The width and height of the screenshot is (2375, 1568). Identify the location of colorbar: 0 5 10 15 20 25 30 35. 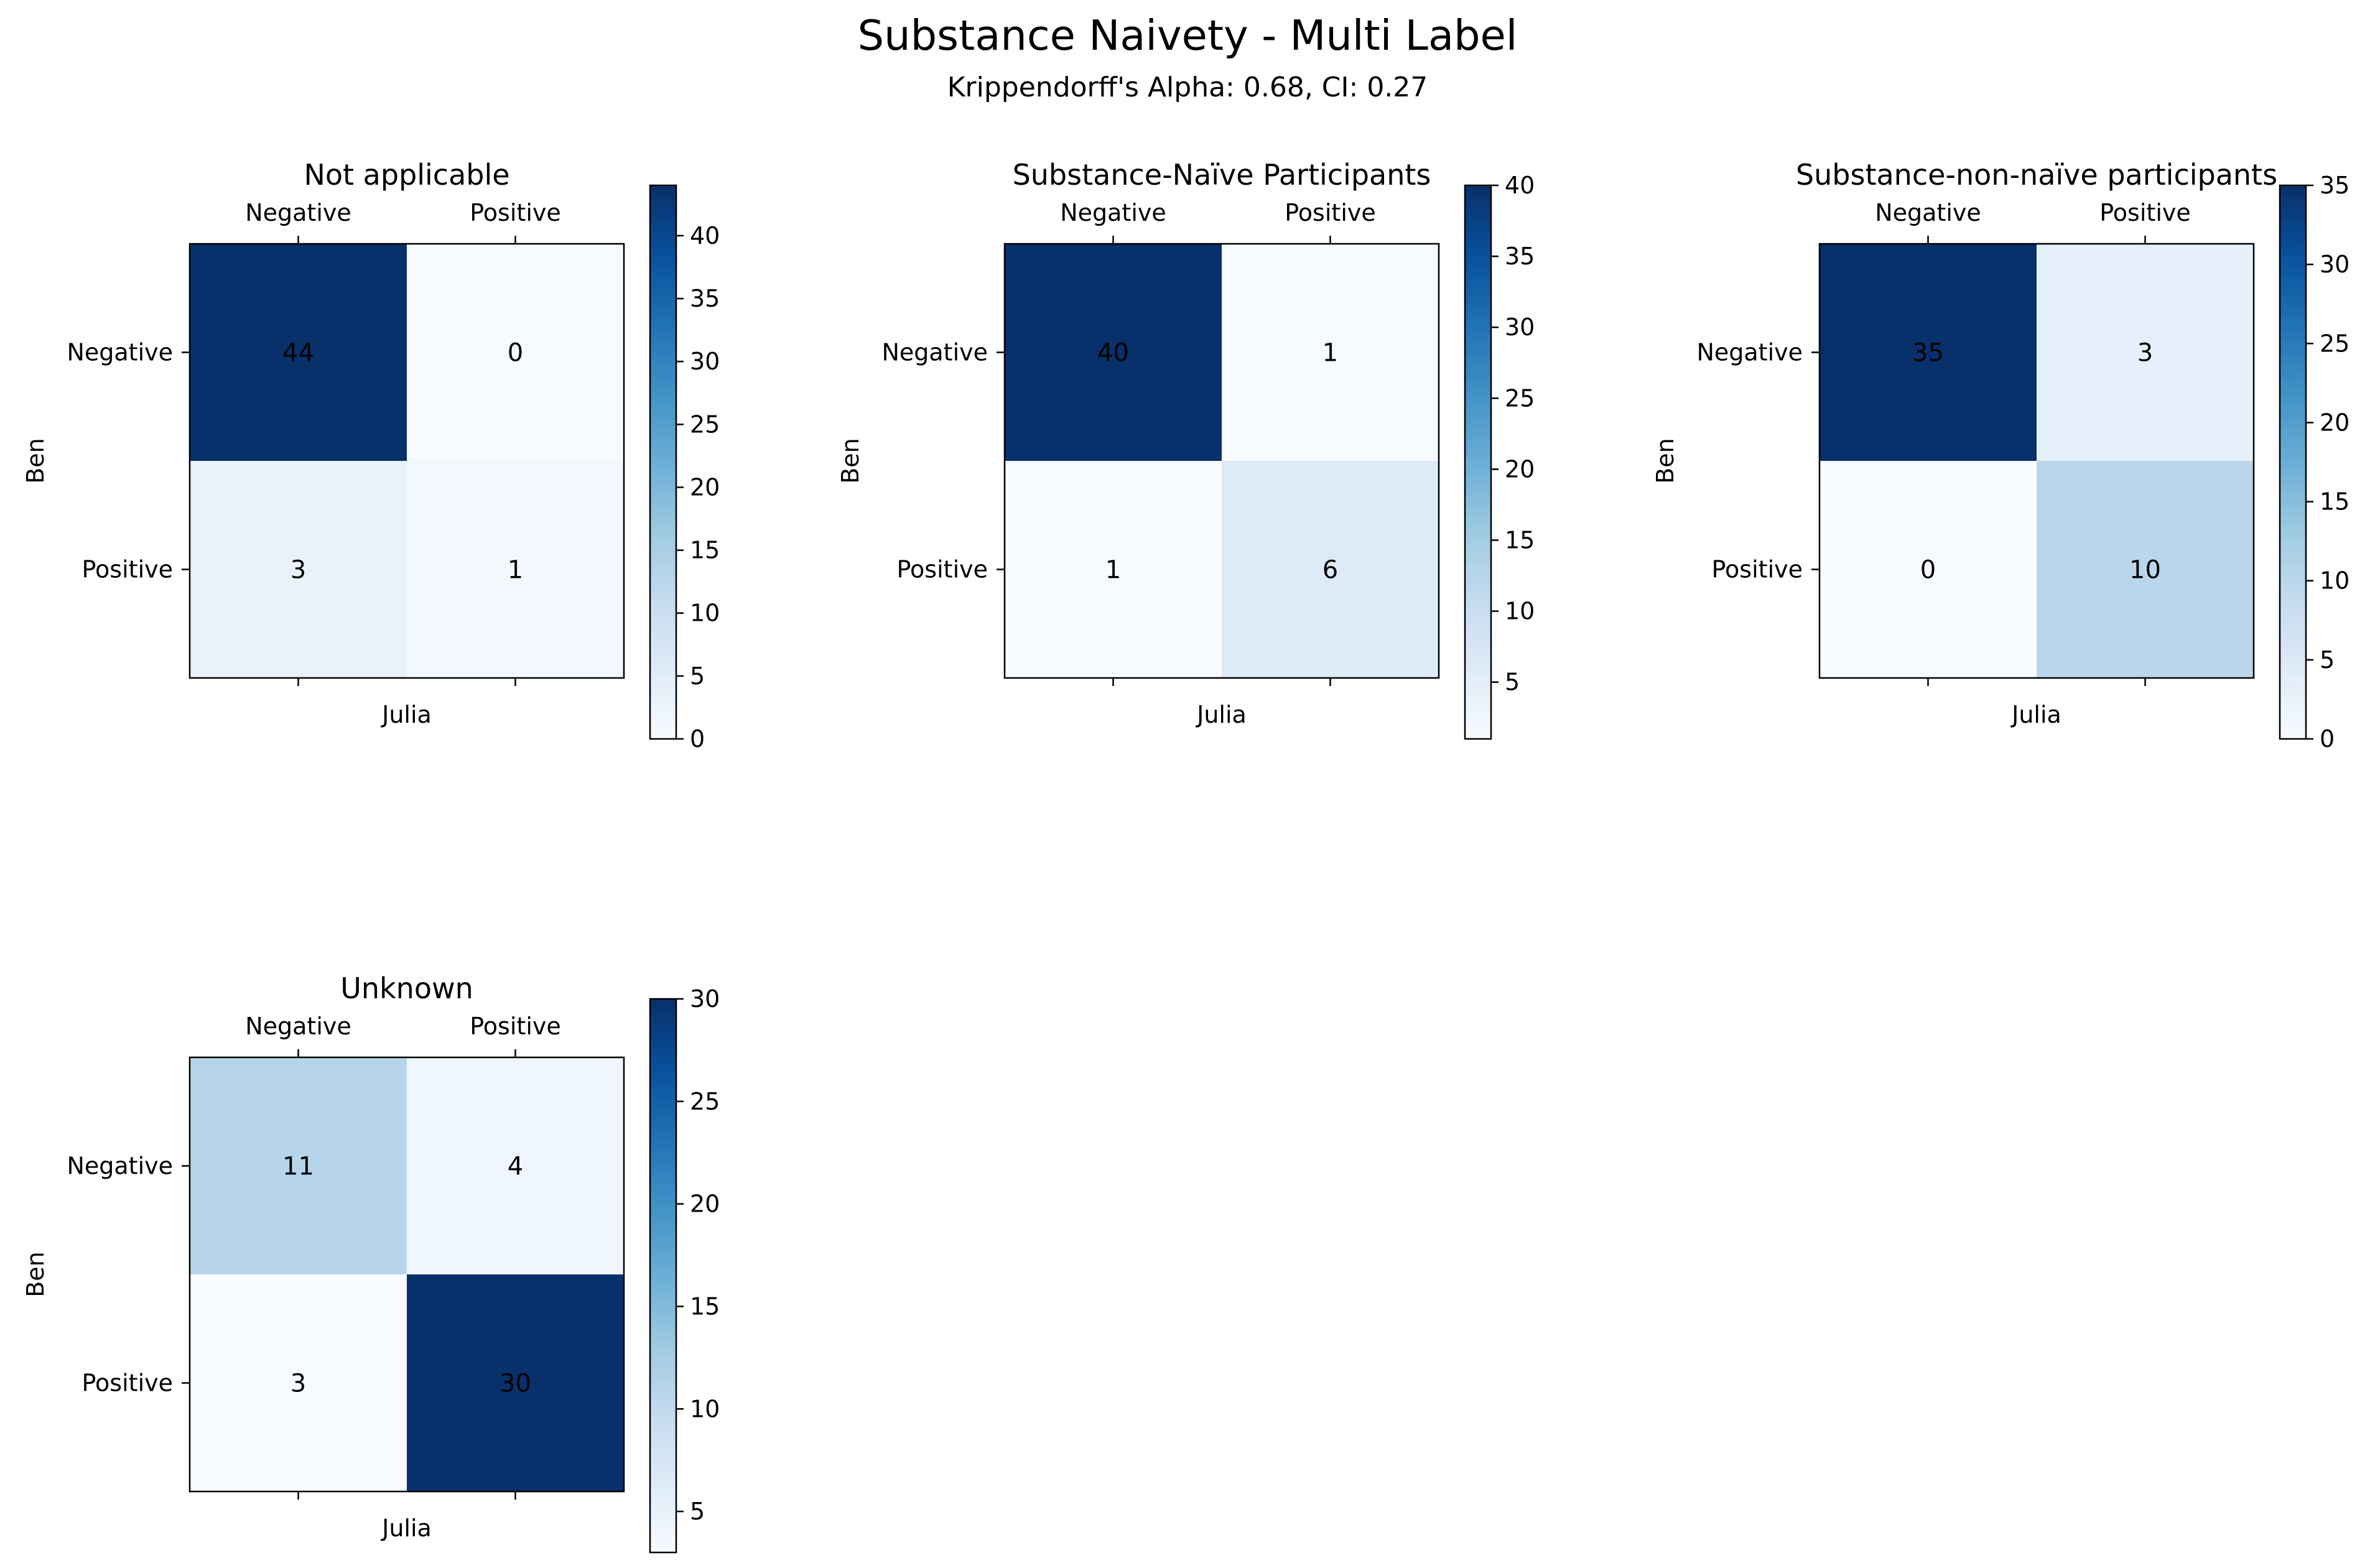
(2314, 462).